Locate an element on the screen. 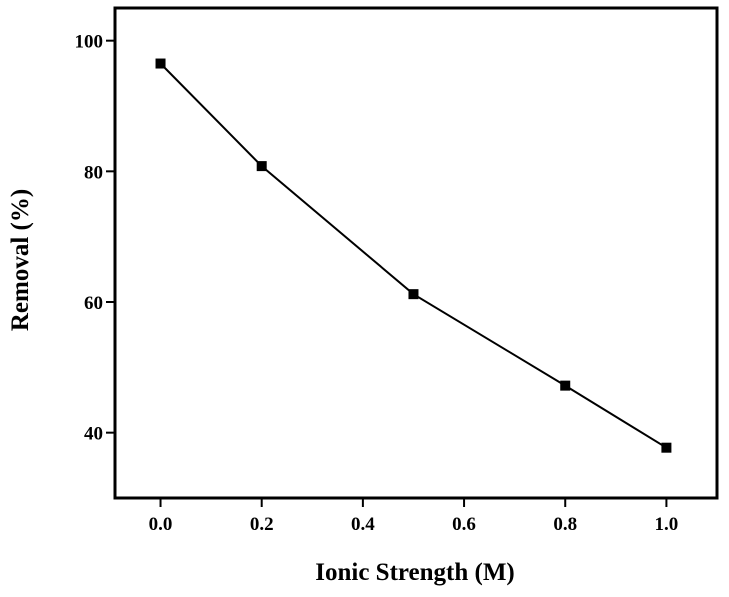 The width and height of the screenshot is (729, 597). x-tick-label: 0.4 is located at coordinates (363, 524).